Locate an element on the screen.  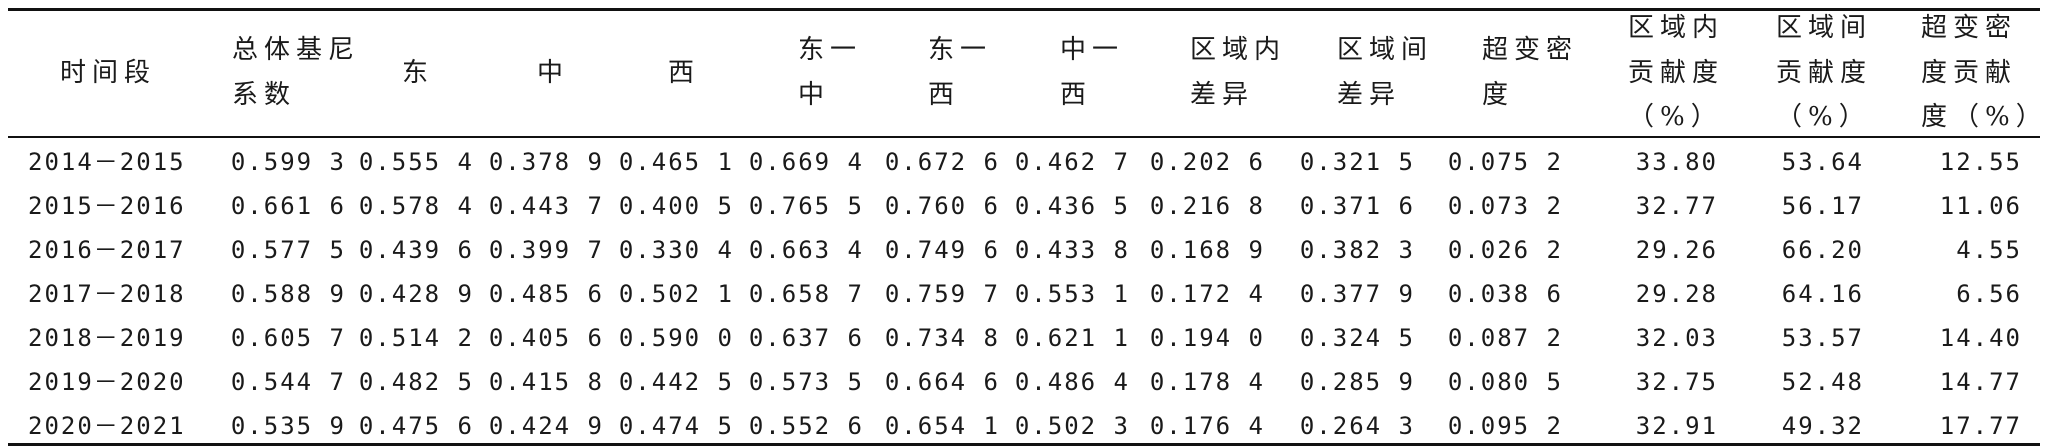
table-top-rule is located at coordinates (1024, 9).